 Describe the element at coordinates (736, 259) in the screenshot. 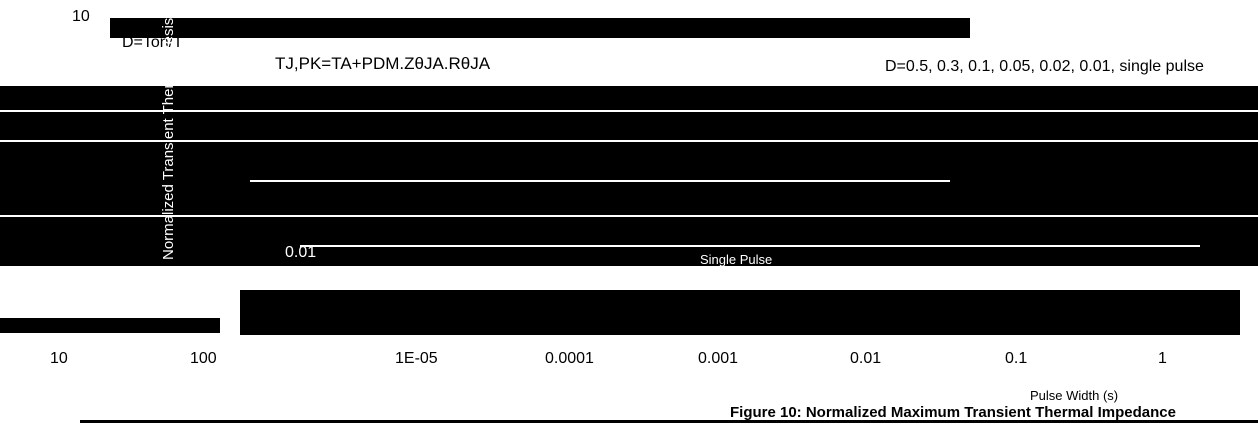

I see `single-pulse: Single Pulse` at that location.